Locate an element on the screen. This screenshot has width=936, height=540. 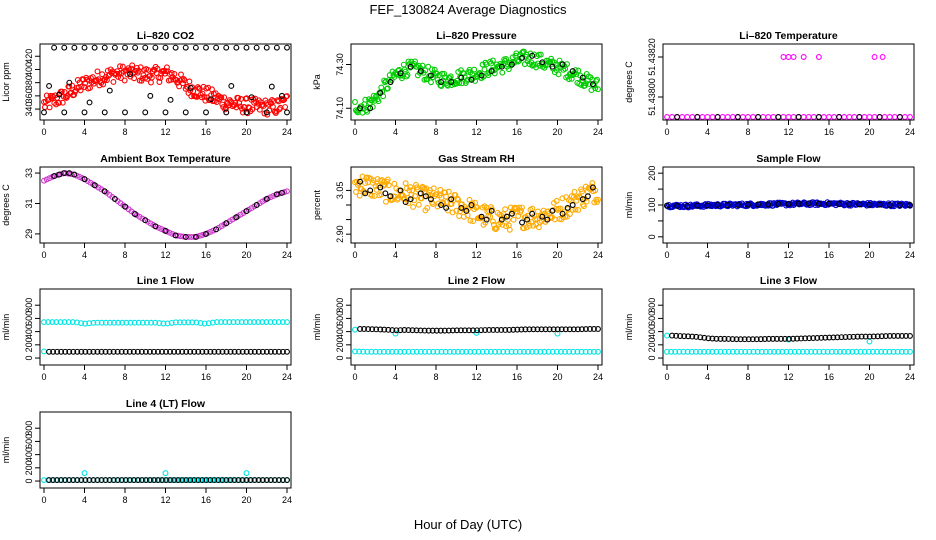
sample-flow-ytick-label: 200 is located at coordinates (652, 173).